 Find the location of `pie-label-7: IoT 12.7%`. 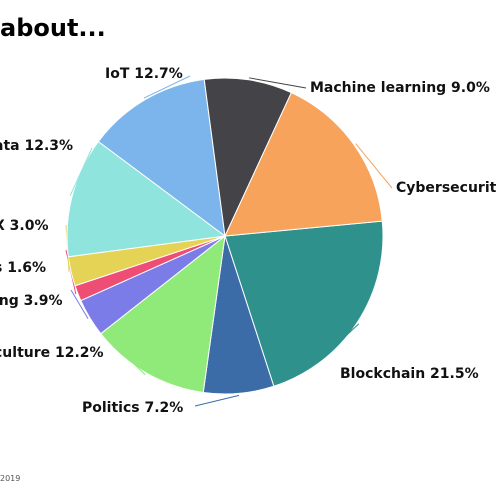

pie-label-7: IoT 12.7% is located at coordinates (144, 74).